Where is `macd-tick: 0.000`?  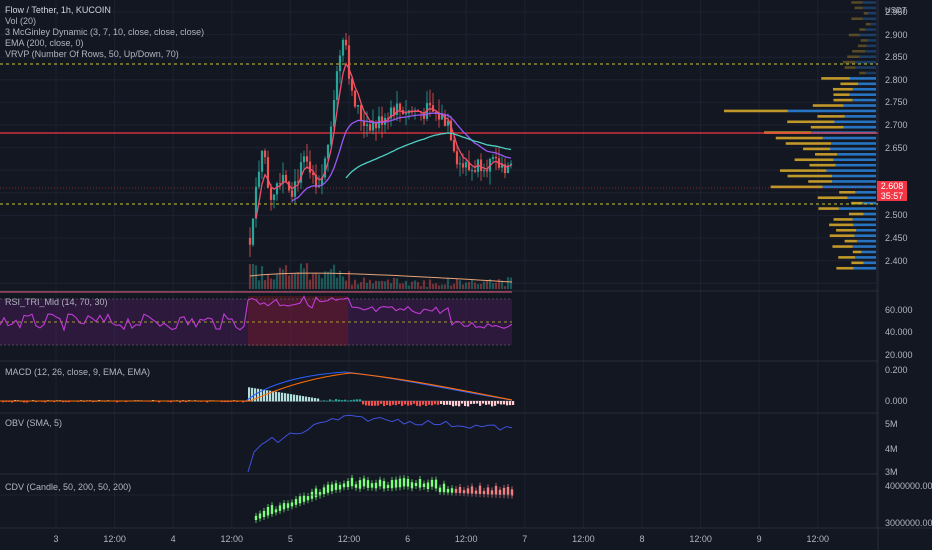
macd-tick: 0.000 is located at coordinates (896, 401).